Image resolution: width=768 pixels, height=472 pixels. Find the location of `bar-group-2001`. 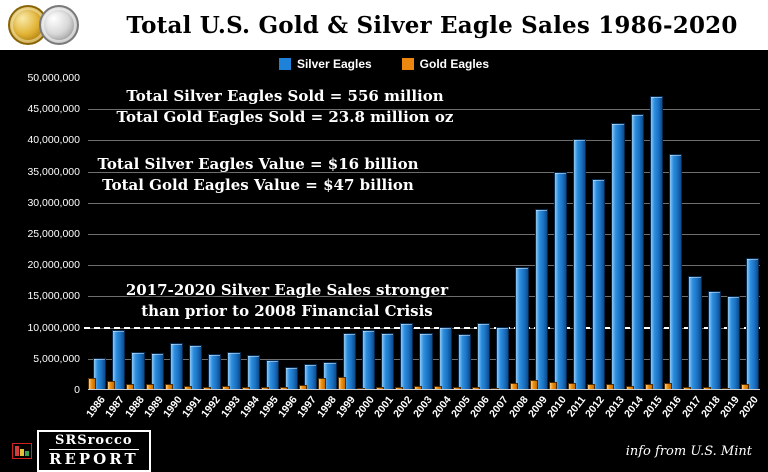

bar-group-2001 is located at coordinates (385, 233).